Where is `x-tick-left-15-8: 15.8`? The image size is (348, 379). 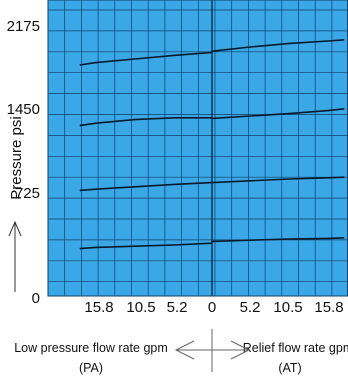
x-tick-left-15-8: 15.8 is located at coordinates (98, 307).